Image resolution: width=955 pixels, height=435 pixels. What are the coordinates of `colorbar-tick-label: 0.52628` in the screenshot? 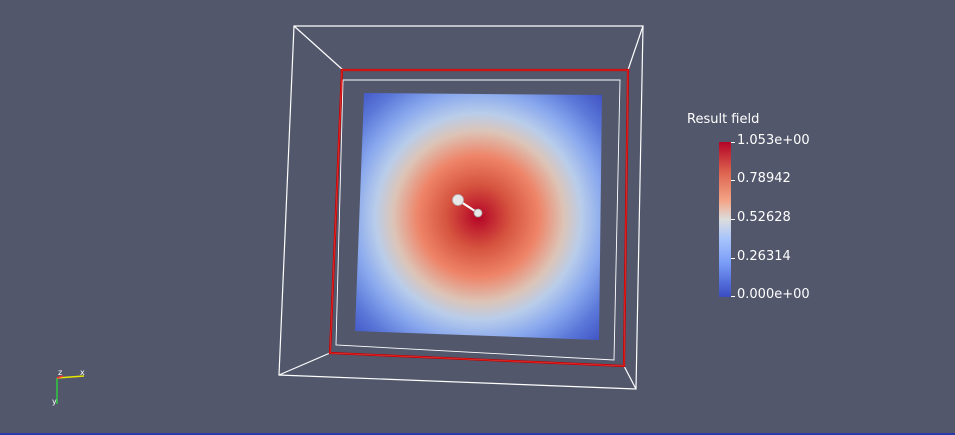 It's located at (764, 217).